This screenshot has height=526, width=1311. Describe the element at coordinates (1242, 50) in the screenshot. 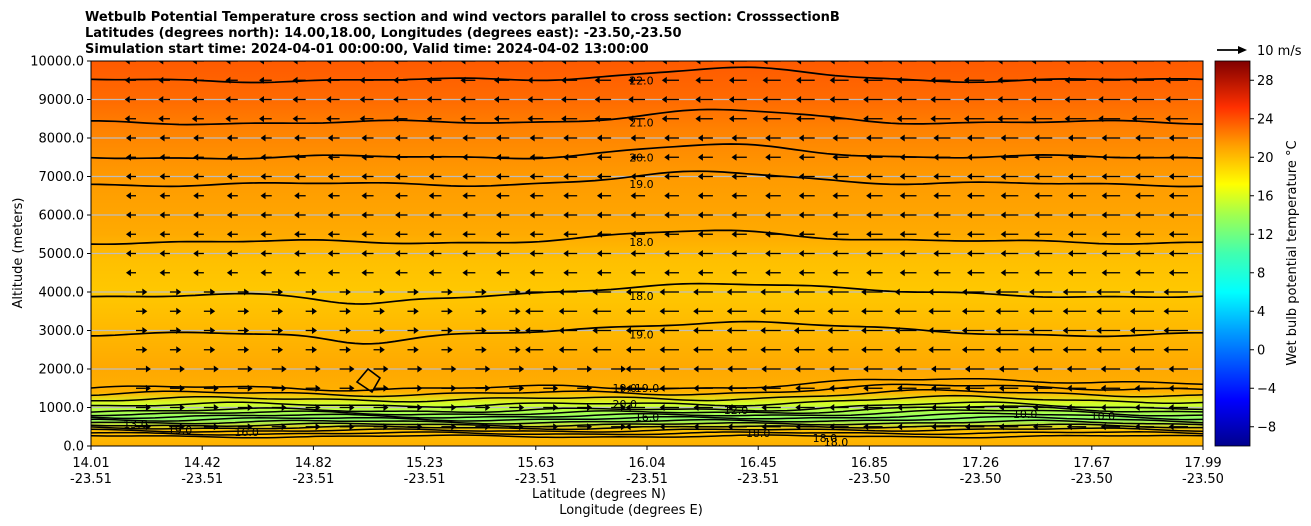

I see `quiver-key-arrowhead` at that location.